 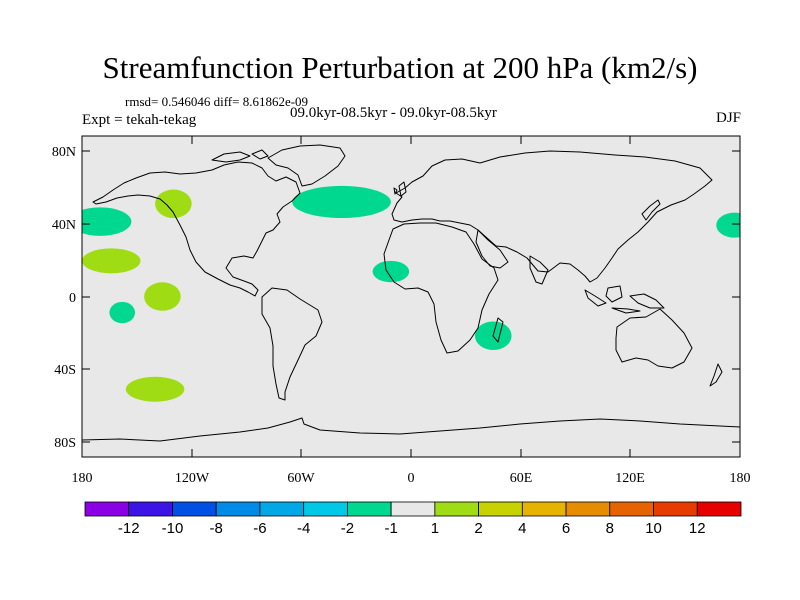 I want to click on colorbar-label: -2, so click(x=347, y=528).